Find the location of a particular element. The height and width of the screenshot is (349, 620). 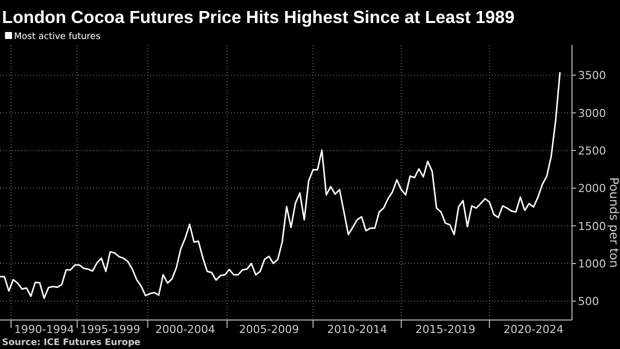

x-tick-label: 2010-2014 is located at coordinates (357, 329).